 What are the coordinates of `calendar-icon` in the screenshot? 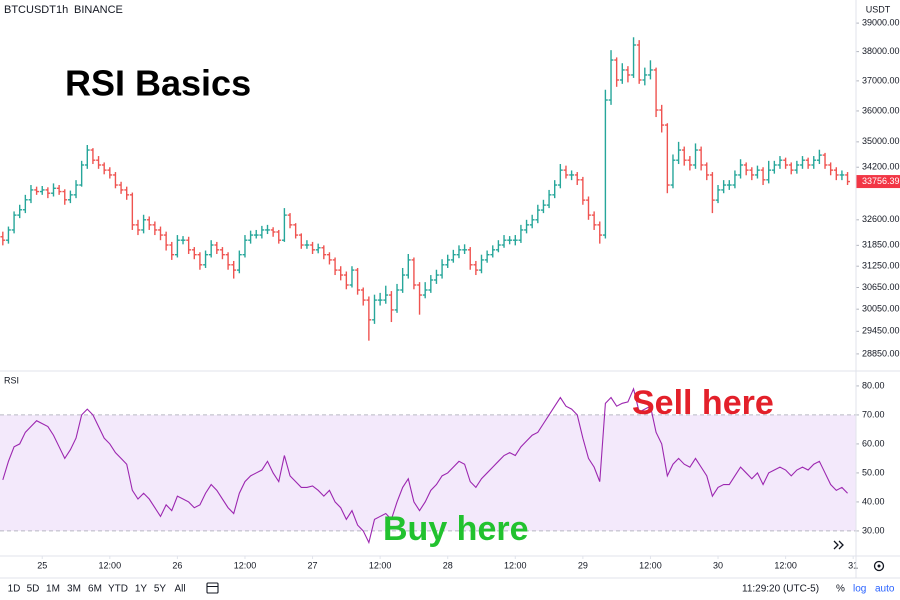 It's located at (212, 588).